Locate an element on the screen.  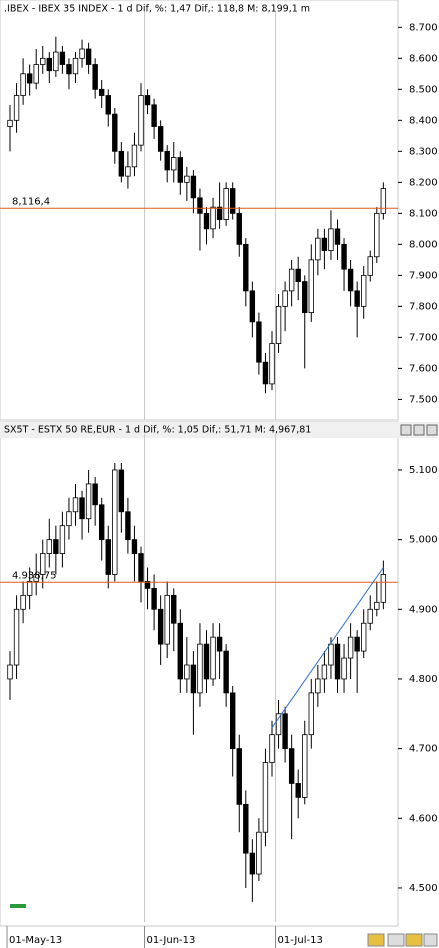
toolbar-icons is located at coordinates (402, 940).